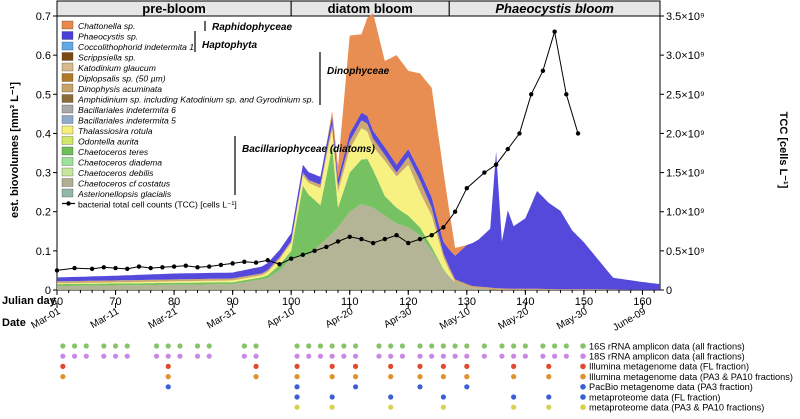 The width and height of the screenshot is (800, 419). Describe the element at coordinates (43, 213) in the screenshot. I see `y-tick-label-2: 0.2` at that location.